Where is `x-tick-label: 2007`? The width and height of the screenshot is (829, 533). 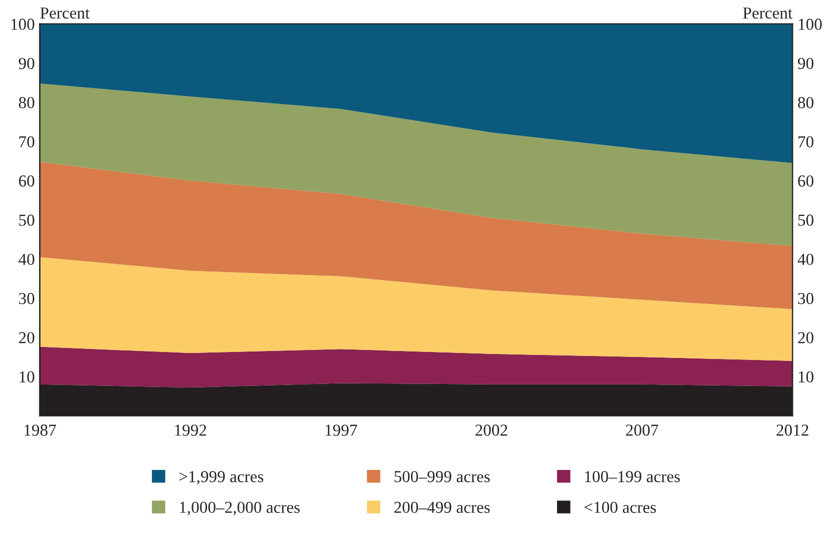 x-tick-label: 2007 is located at coordinates (642, 430).